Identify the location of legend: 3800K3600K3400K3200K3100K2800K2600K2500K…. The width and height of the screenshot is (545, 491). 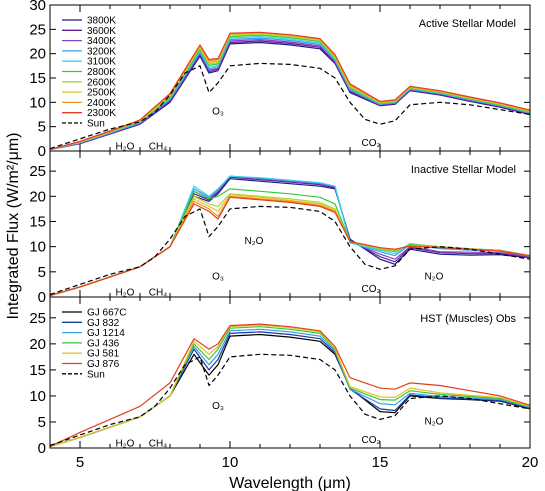
(89, 73).